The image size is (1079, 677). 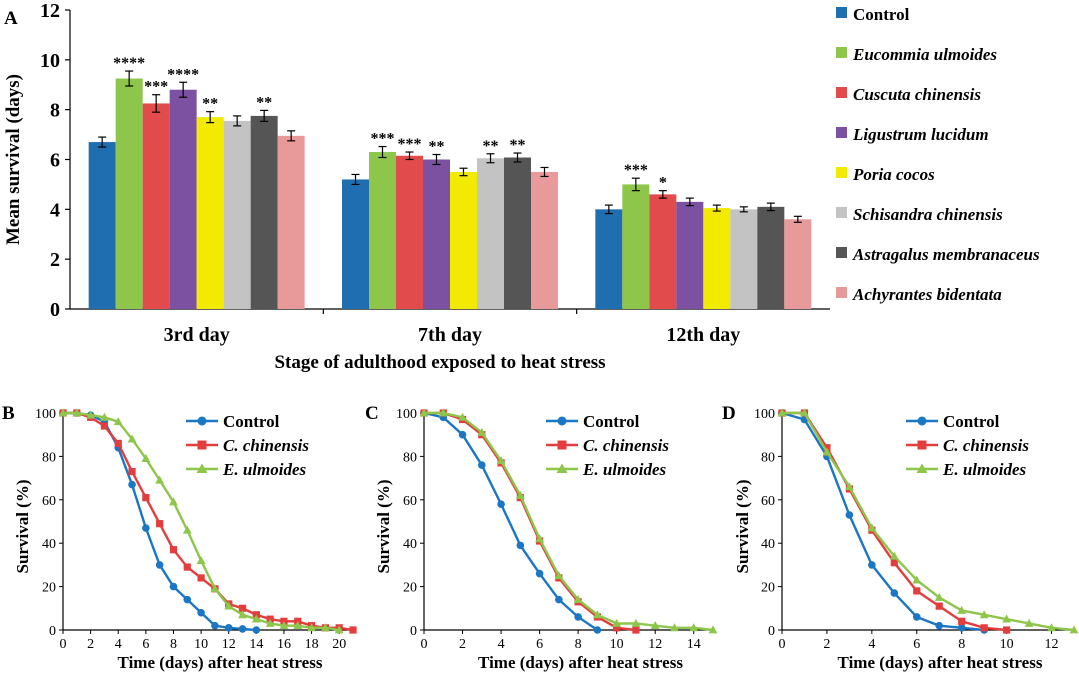 I want to click on y-axis-title: Mean survival (days), so click(x=13, y=159).